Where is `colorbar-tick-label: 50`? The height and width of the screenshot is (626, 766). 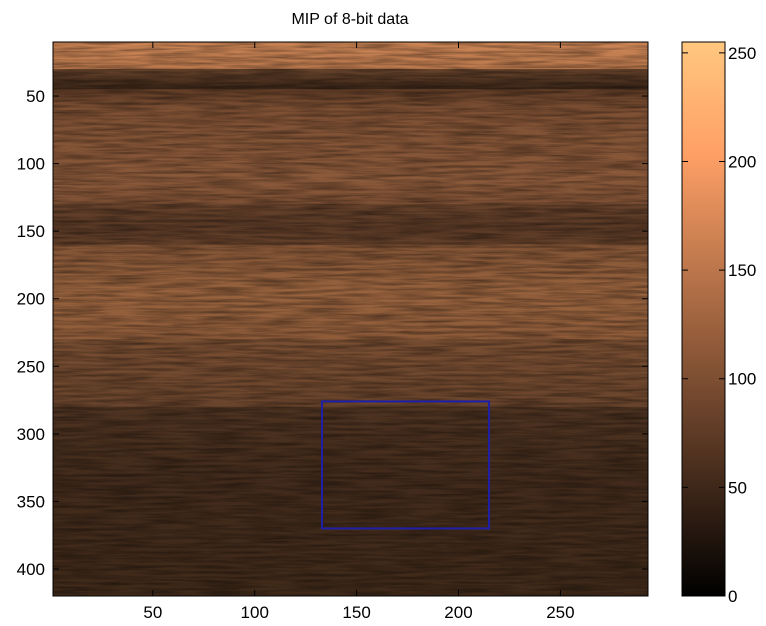
colorbar-tick-label: 50 is located at coordinates (737, 487).